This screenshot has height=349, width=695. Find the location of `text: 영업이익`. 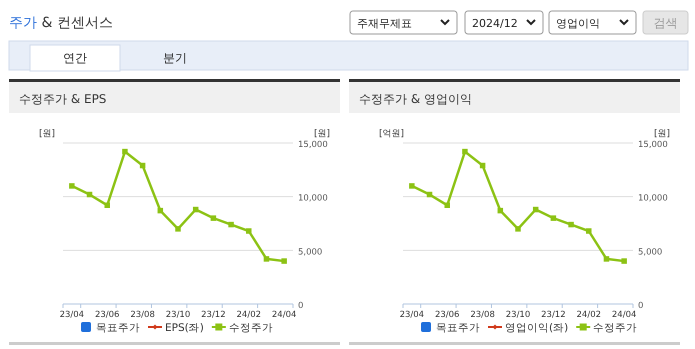

text: 영업이익 is located at coordinates (578, 23).